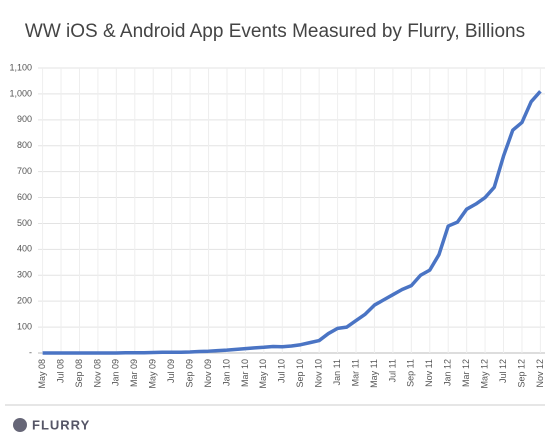  What do you see at coordinates (208, 373) in the screenshot?
I see `x-tick-label: Nov 09` at bounding box center [208, 373].